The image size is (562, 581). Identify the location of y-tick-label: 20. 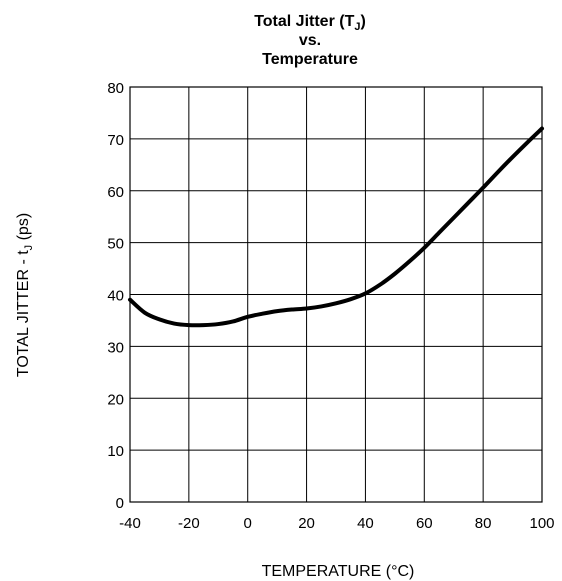
(115, 399).